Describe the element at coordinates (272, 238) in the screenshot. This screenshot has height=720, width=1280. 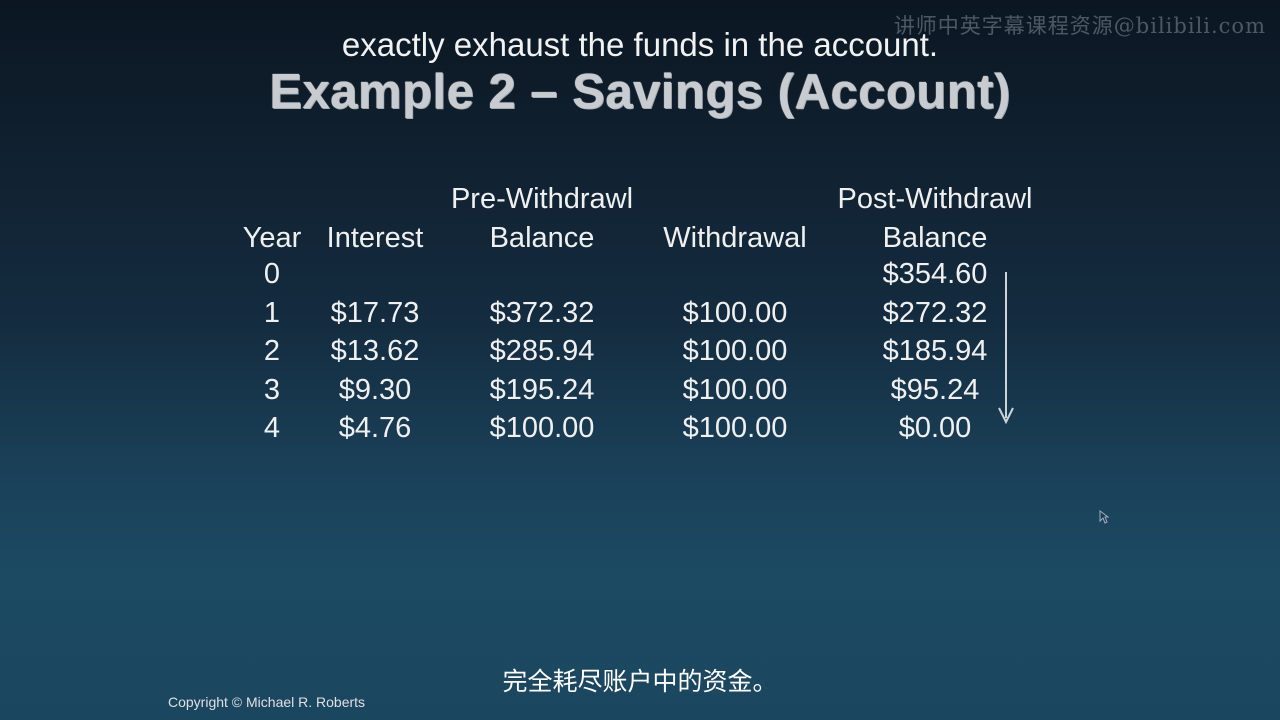
I see `header-year: Year` at that location.